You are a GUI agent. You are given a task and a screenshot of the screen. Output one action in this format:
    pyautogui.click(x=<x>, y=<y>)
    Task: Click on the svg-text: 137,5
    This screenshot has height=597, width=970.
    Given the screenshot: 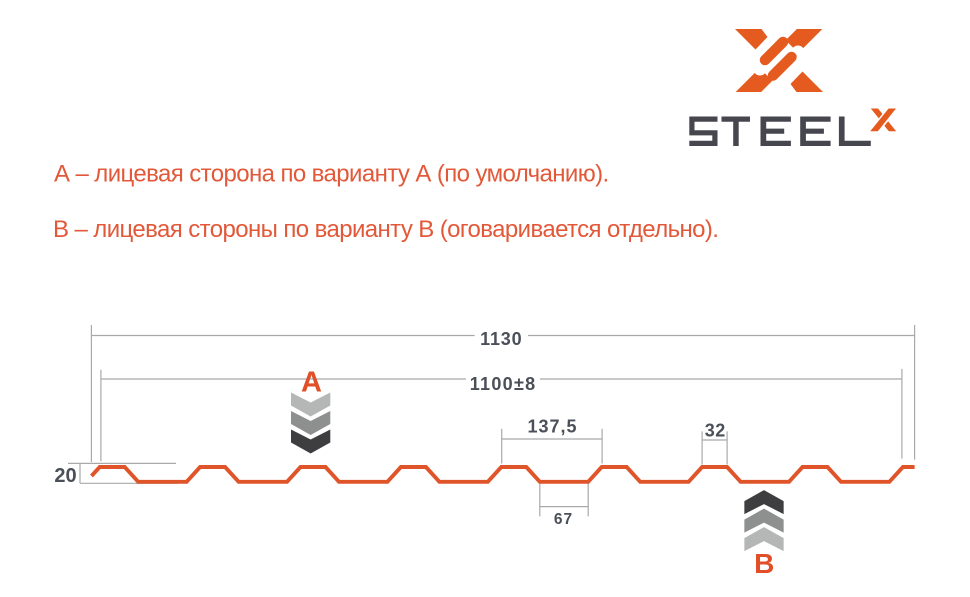 What is the action you would take?
    pyautogui.click(x=552, y=427)
    